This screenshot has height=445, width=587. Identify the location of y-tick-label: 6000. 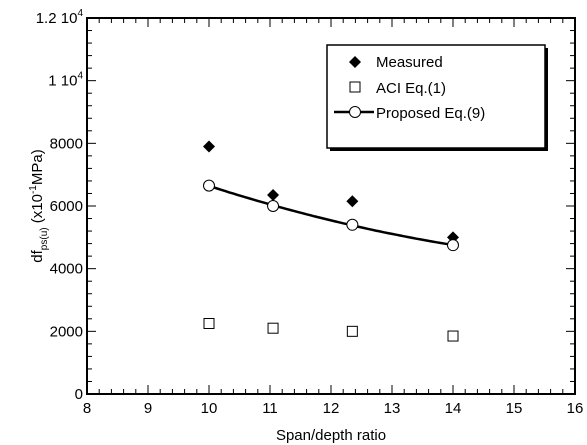
(66, 206).